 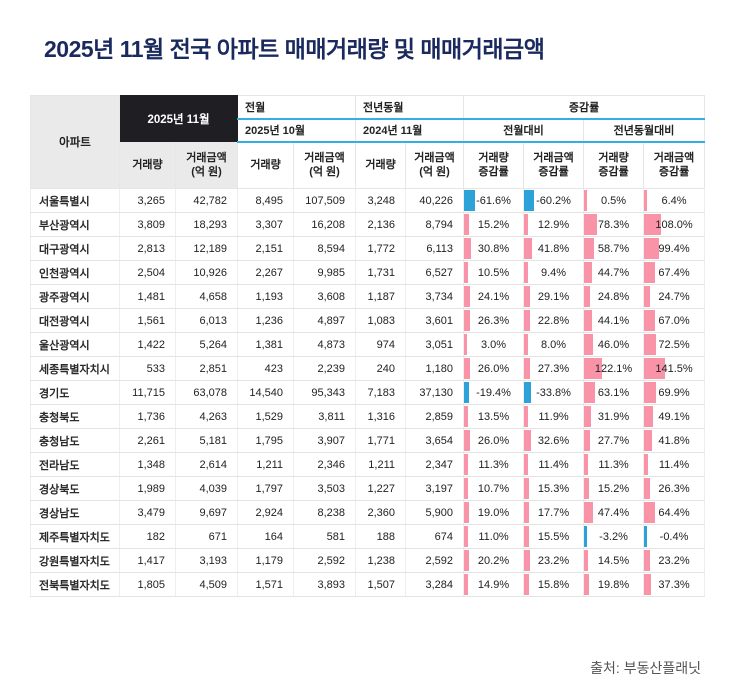 I want to click on change-cell: 17.7%, so click(x=554, y=512).